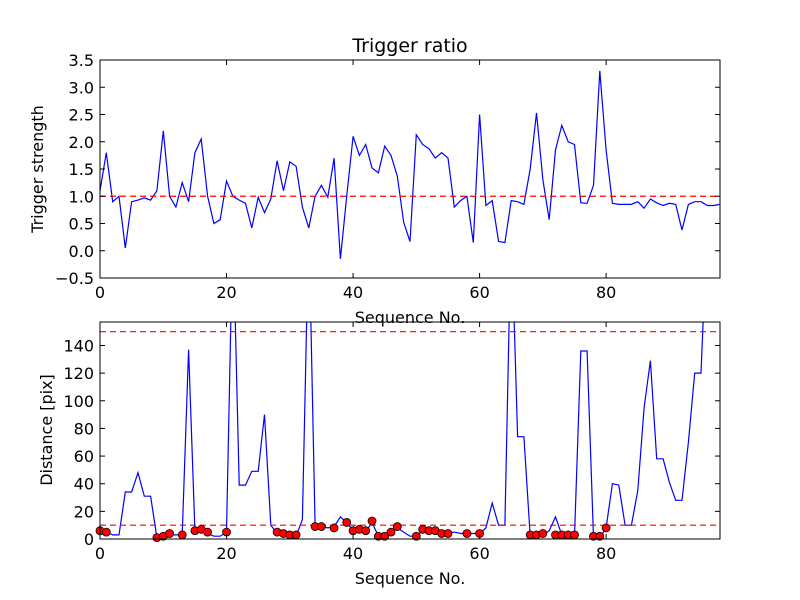  Describe the element at coordinates (78, 401) in the screenshot. I see `y-tick-label: 100` at that location.